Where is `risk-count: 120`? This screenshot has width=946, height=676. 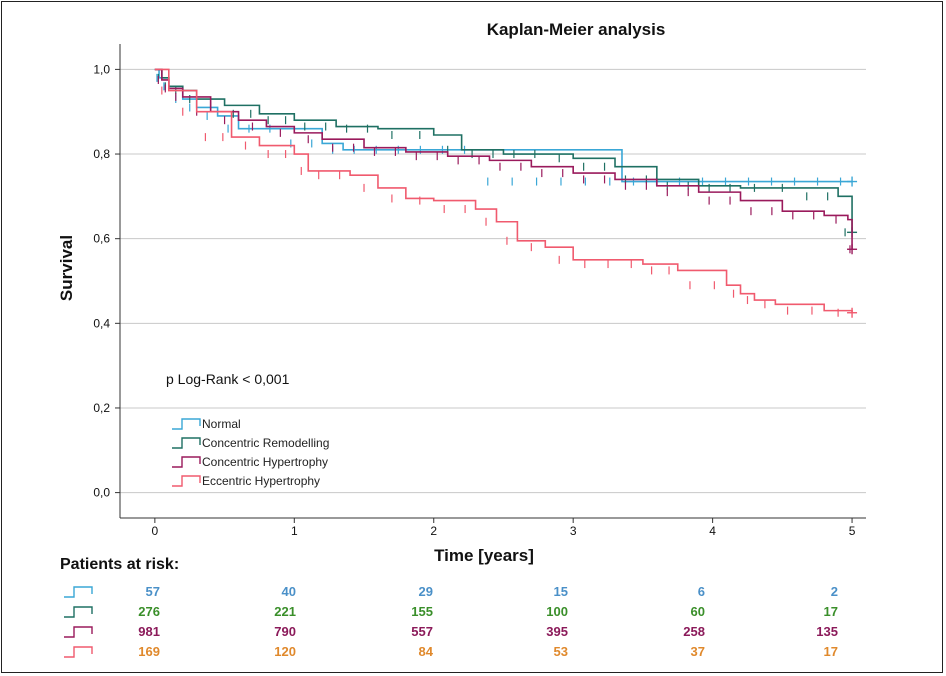
risk-count: 120 is located at coordinates (285, 651).